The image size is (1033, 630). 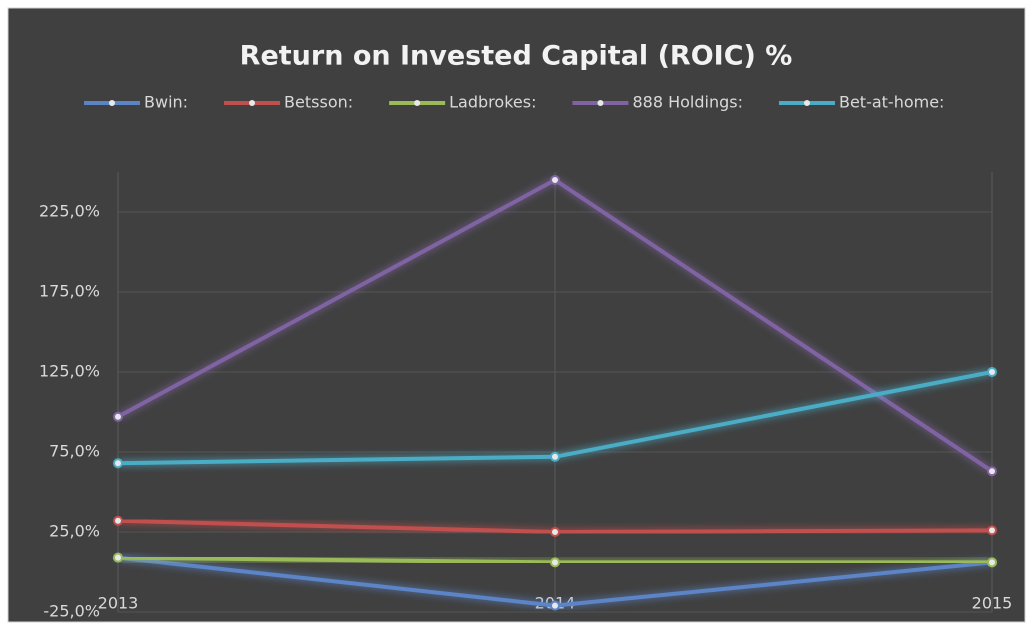 I want to click on y-tick-label: 225,0%, so click(x=69, y=211).